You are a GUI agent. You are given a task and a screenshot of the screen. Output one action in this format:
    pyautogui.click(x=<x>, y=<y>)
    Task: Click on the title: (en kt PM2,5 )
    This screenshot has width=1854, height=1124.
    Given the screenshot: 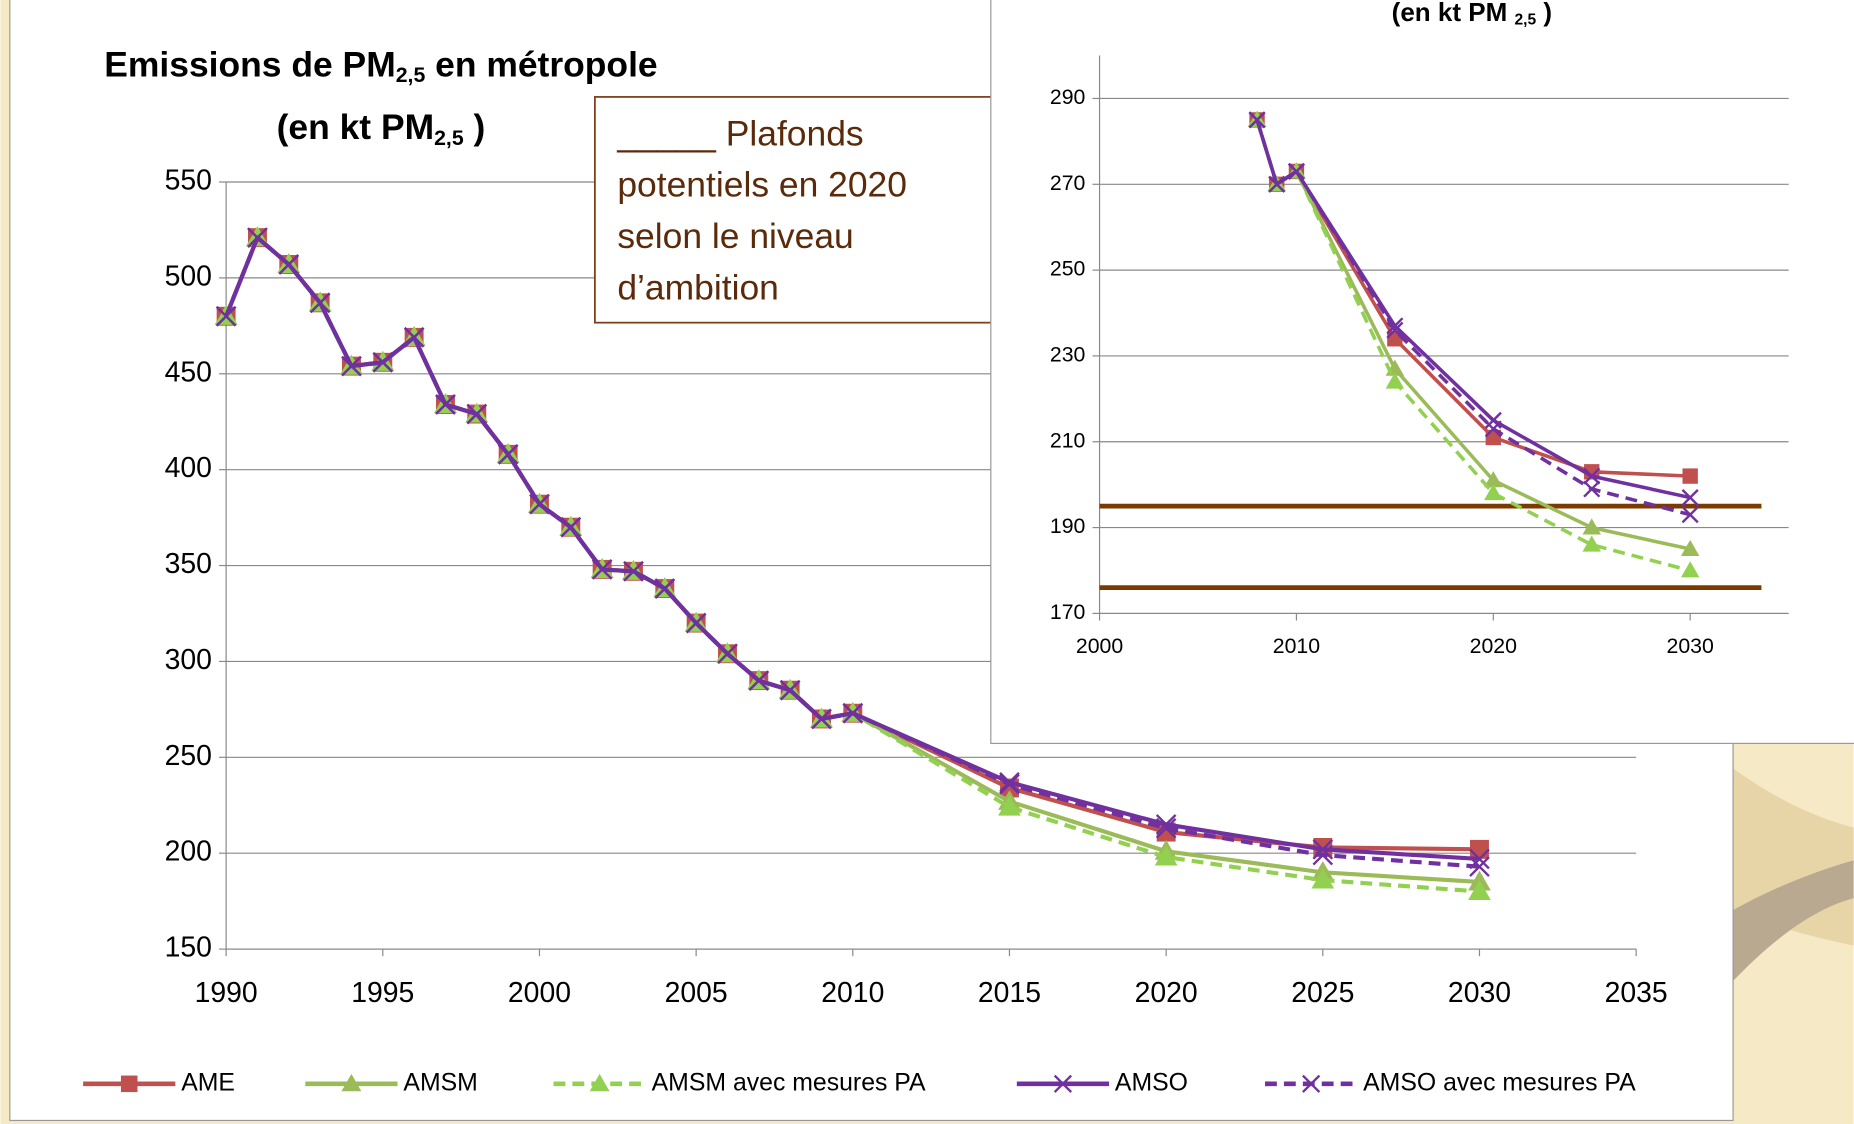 What is the action you would take?
    pyautogui.click(x=381, y=128)
    